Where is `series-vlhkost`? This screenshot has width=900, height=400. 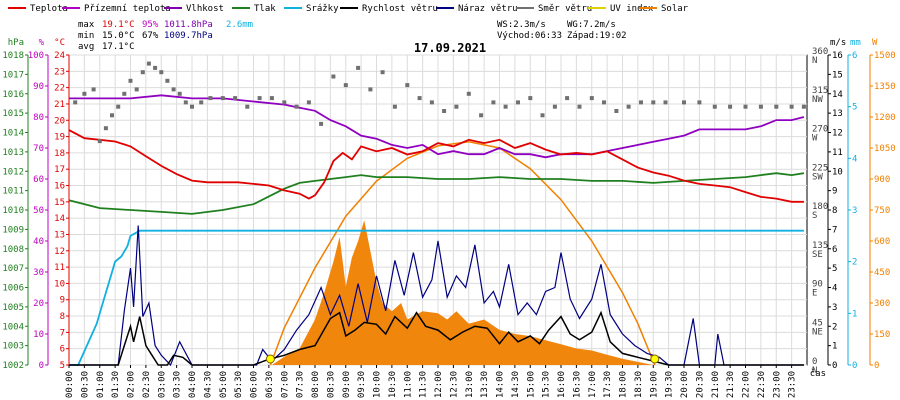
series-vlhkost is located at coordinates (437, 126).